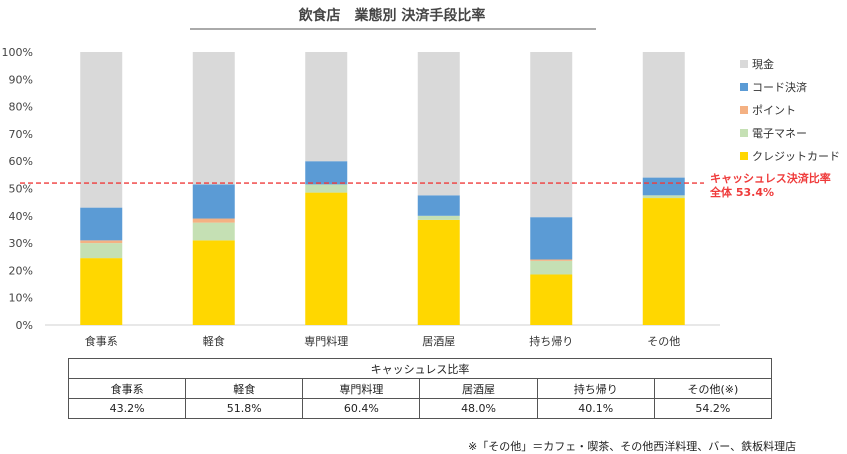 The image size is (847, 454). What do you see at coordinates (779, 87) in the screenshot?
I see `legend-label: コード決済` at bounding box center [779, 87].